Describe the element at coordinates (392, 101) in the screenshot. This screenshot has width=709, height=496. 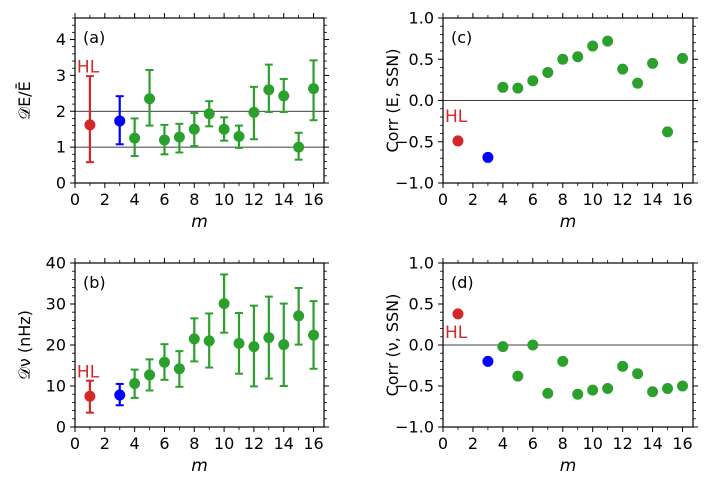
I see `y-axis-label: Corr (E, SSN)` at that location.